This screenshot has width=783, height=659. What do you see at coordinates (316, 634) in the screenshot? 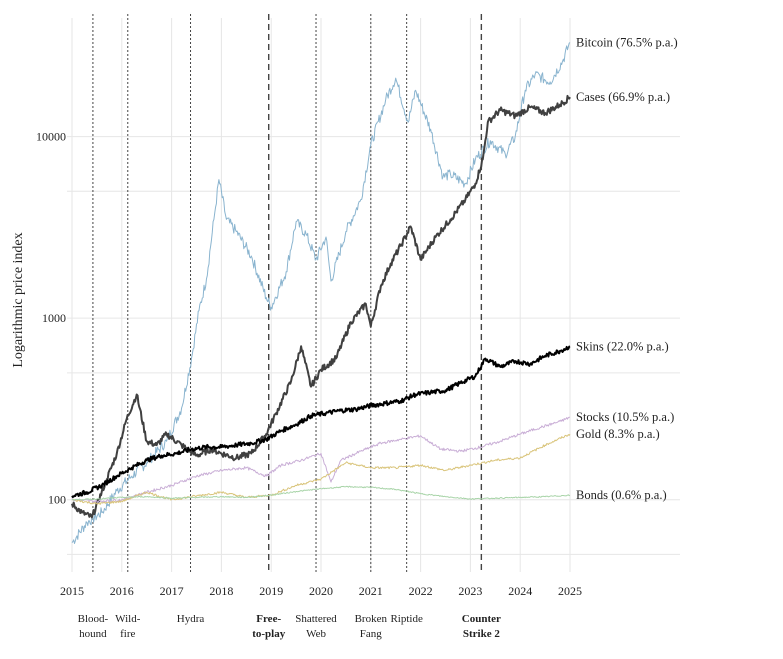
I see `event-label-line: Web` at bounding box center [316, 634].